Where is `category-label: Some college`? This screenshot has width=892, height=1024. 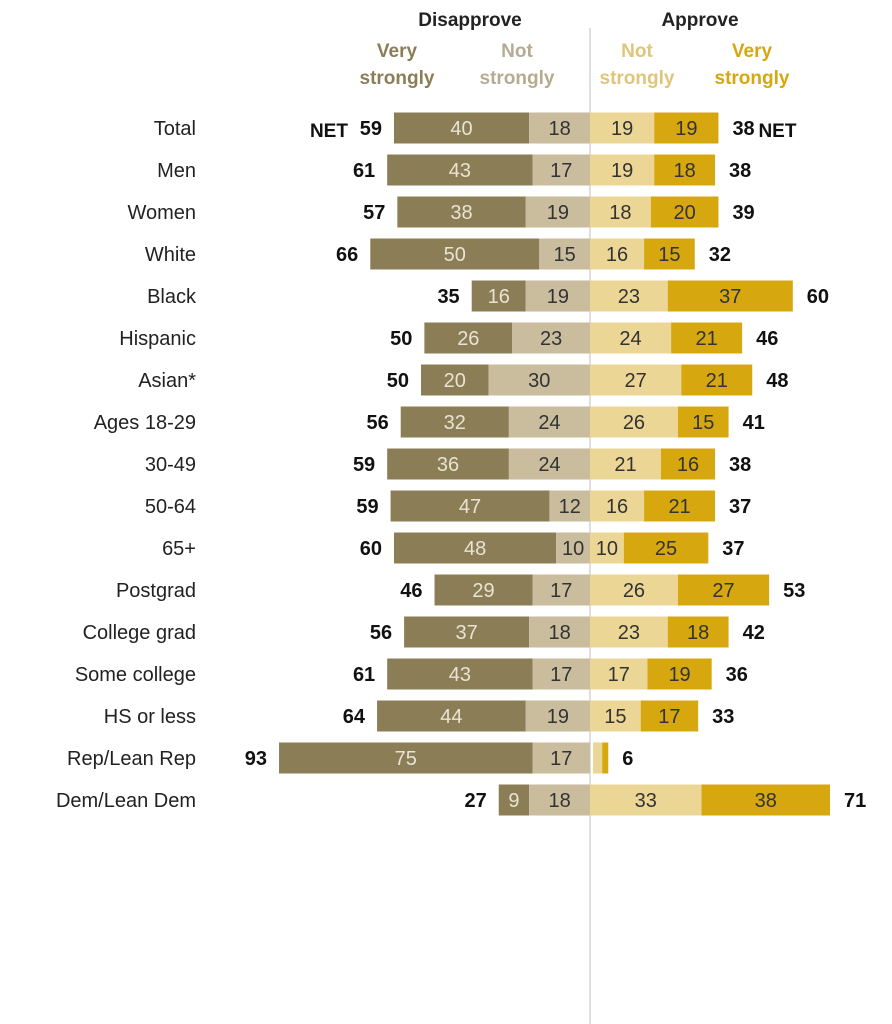 category-label: Some college is located at coordinates (135, 675).